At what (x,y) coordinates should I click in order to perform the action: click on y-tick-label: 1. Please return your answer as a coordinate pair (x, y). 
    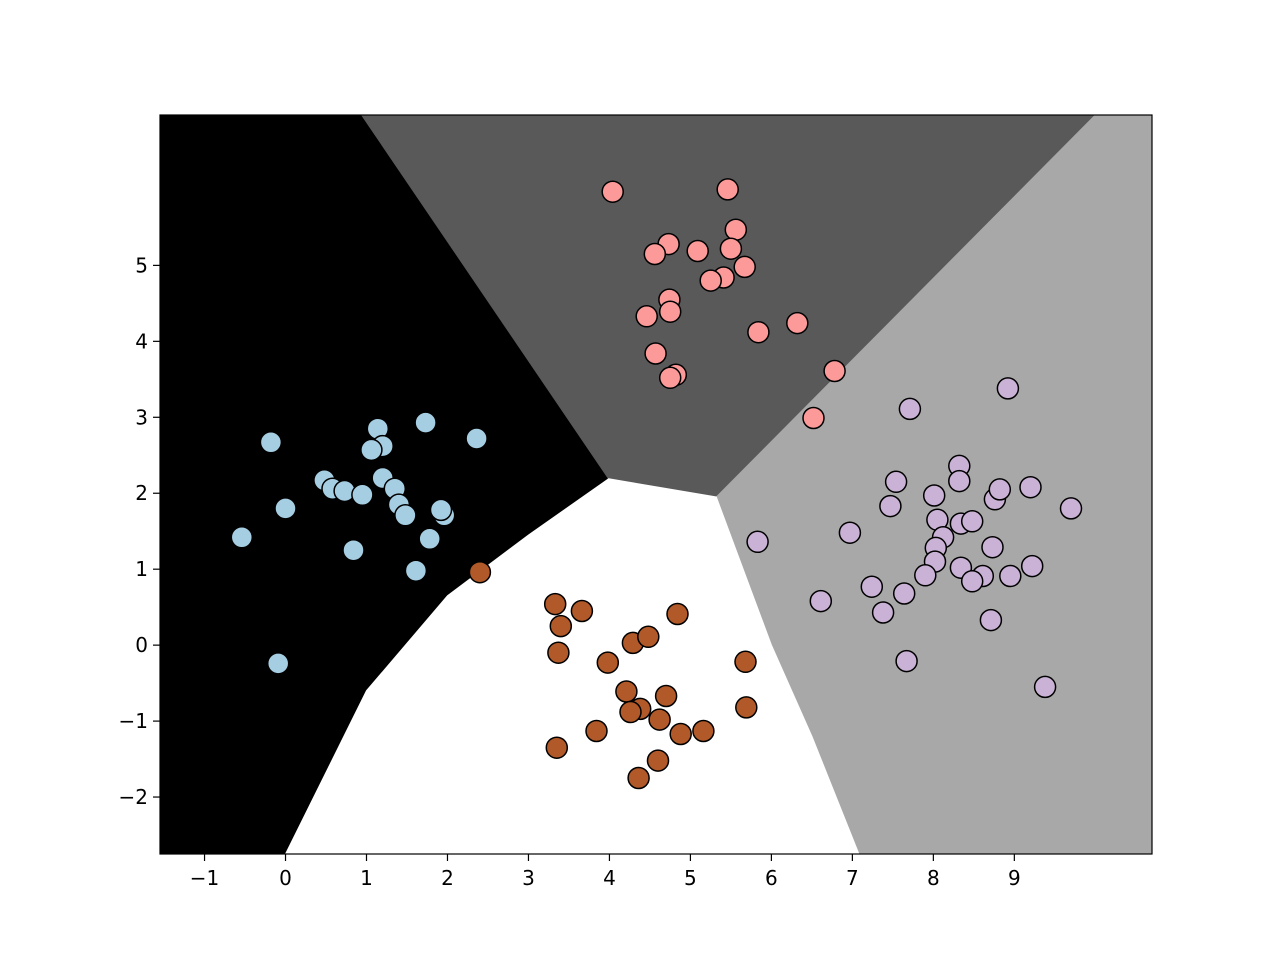
    Looking at the image, I should click on (141, 569).